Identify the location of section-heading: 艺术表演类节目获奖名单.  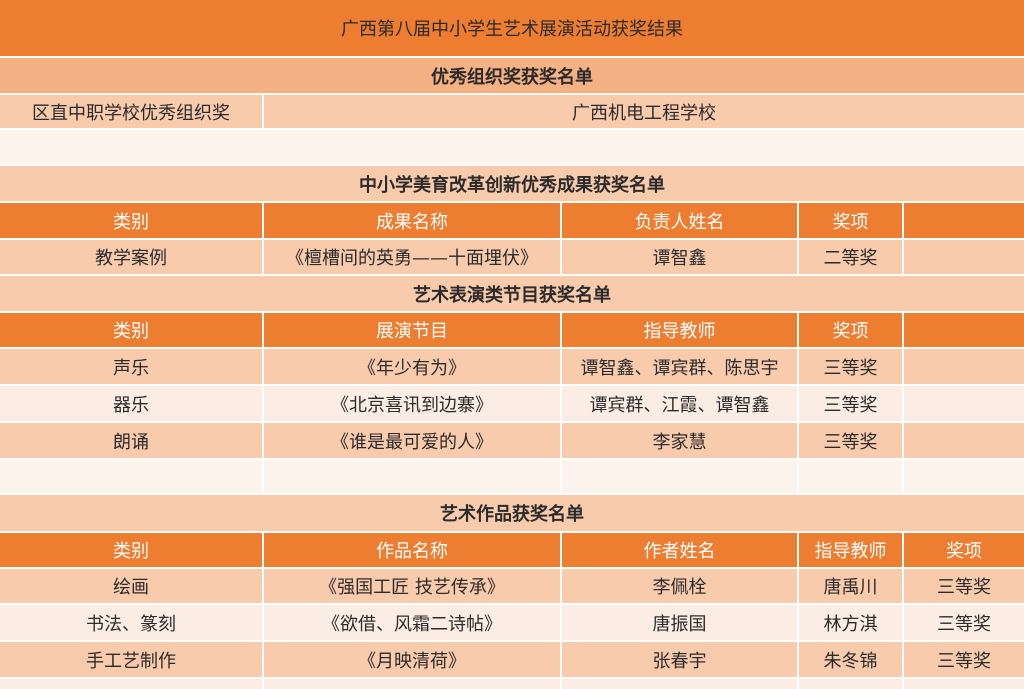
(512, 293).